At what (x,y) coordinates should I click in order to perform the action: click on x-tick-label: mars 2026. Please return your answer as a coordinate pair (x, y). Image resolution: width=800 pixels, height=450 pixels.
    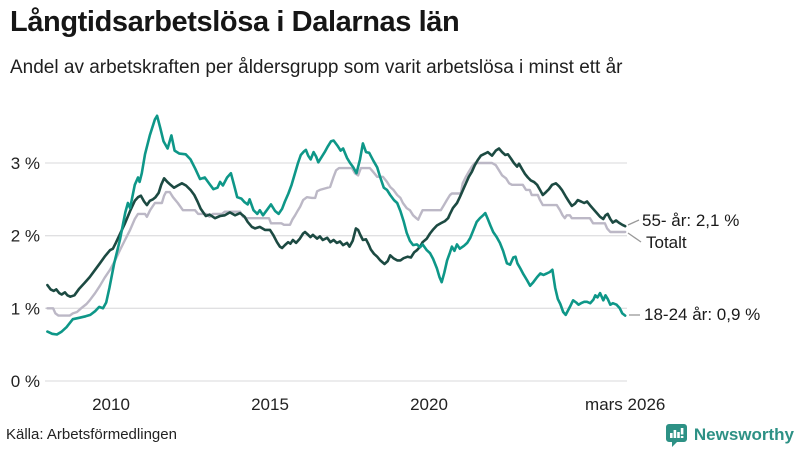
    Looking at the image, I should click on (625, 404).